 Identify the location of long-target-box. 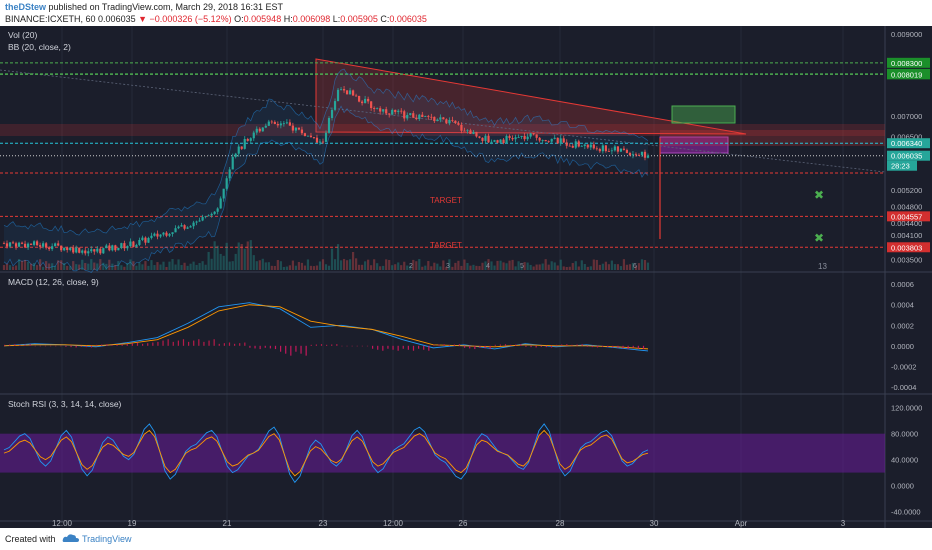
(703, 114).